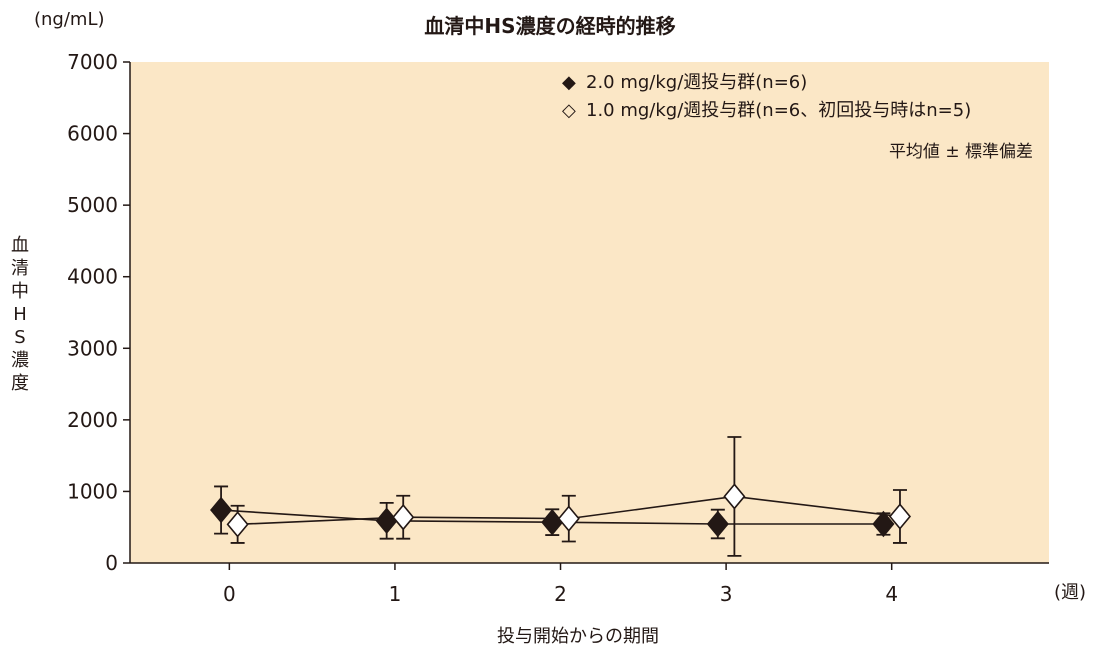  What do you see at coordinates (92, 277) in the screenshot?
I see `y-tick-label: 4000` at bounding box center [92, 277].